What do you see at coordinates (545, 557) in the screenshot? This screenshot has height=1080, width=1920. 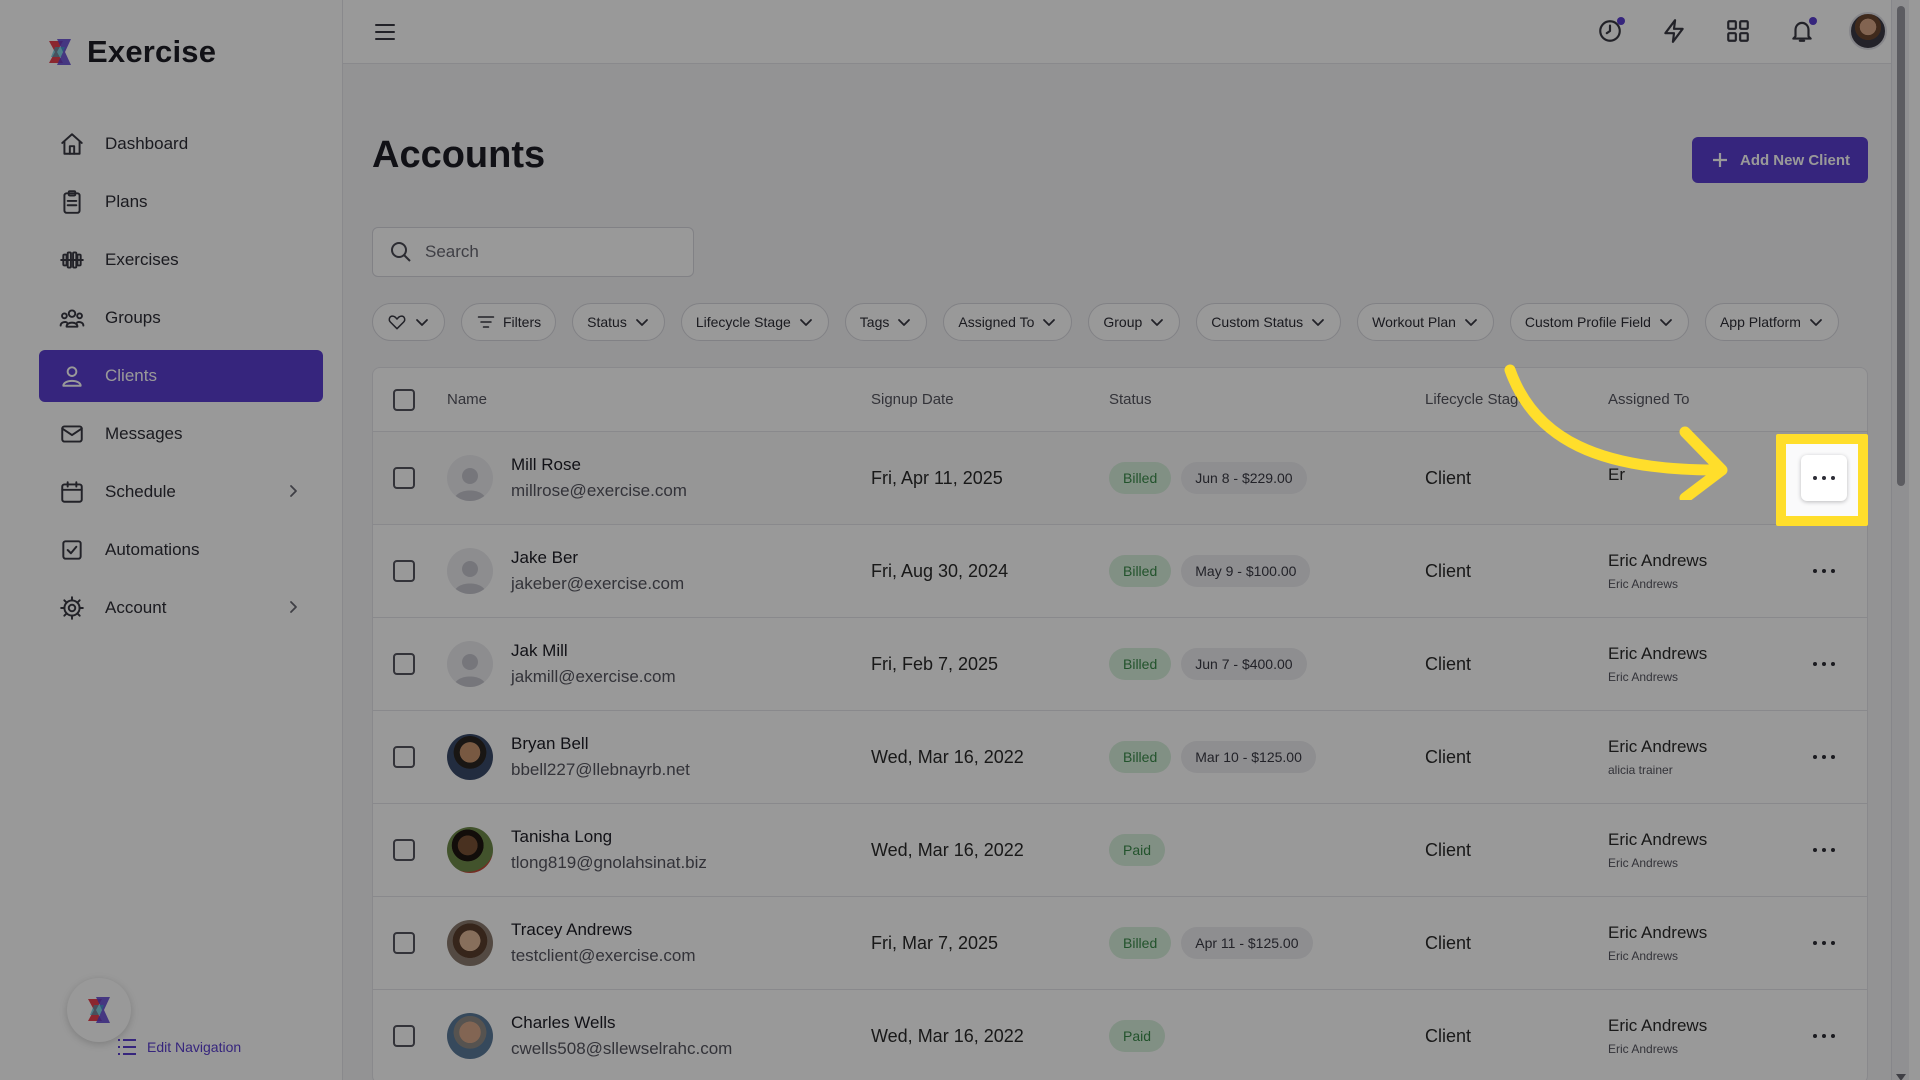 I see `client-name: Jake Ber` at bounding box center [545, 557].